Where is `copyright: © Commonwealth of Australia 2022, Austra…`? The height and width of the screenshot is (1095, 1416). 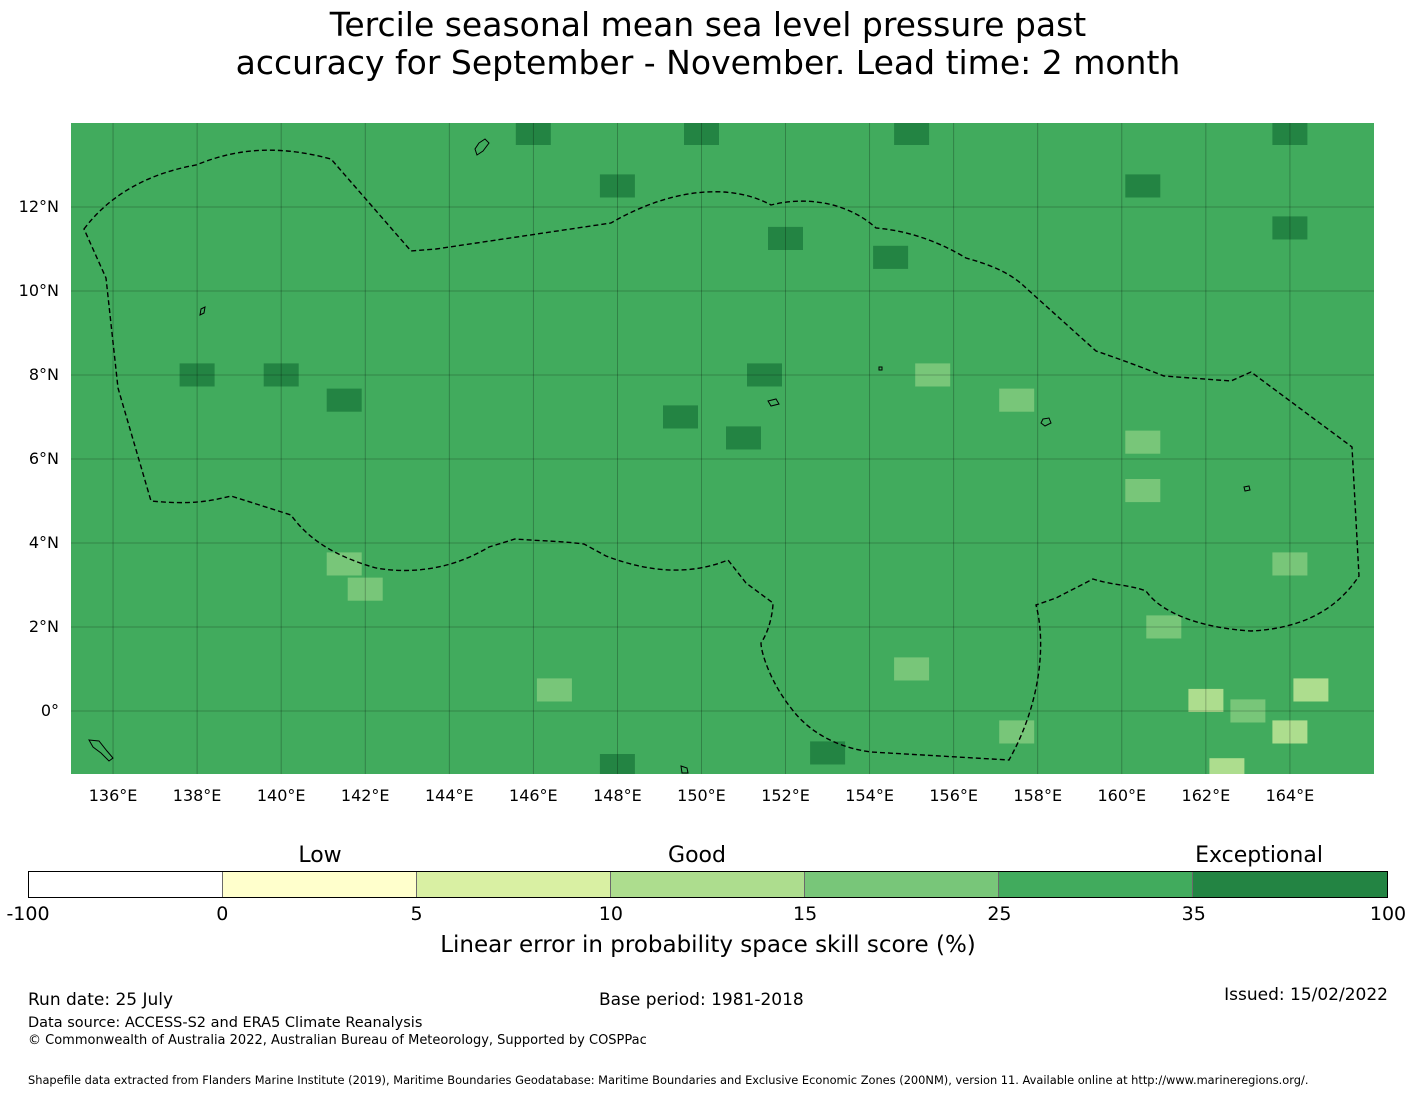 copyright: © Commonwealth of Australia 2022, Austra… is located at coordinates (337, 1040).